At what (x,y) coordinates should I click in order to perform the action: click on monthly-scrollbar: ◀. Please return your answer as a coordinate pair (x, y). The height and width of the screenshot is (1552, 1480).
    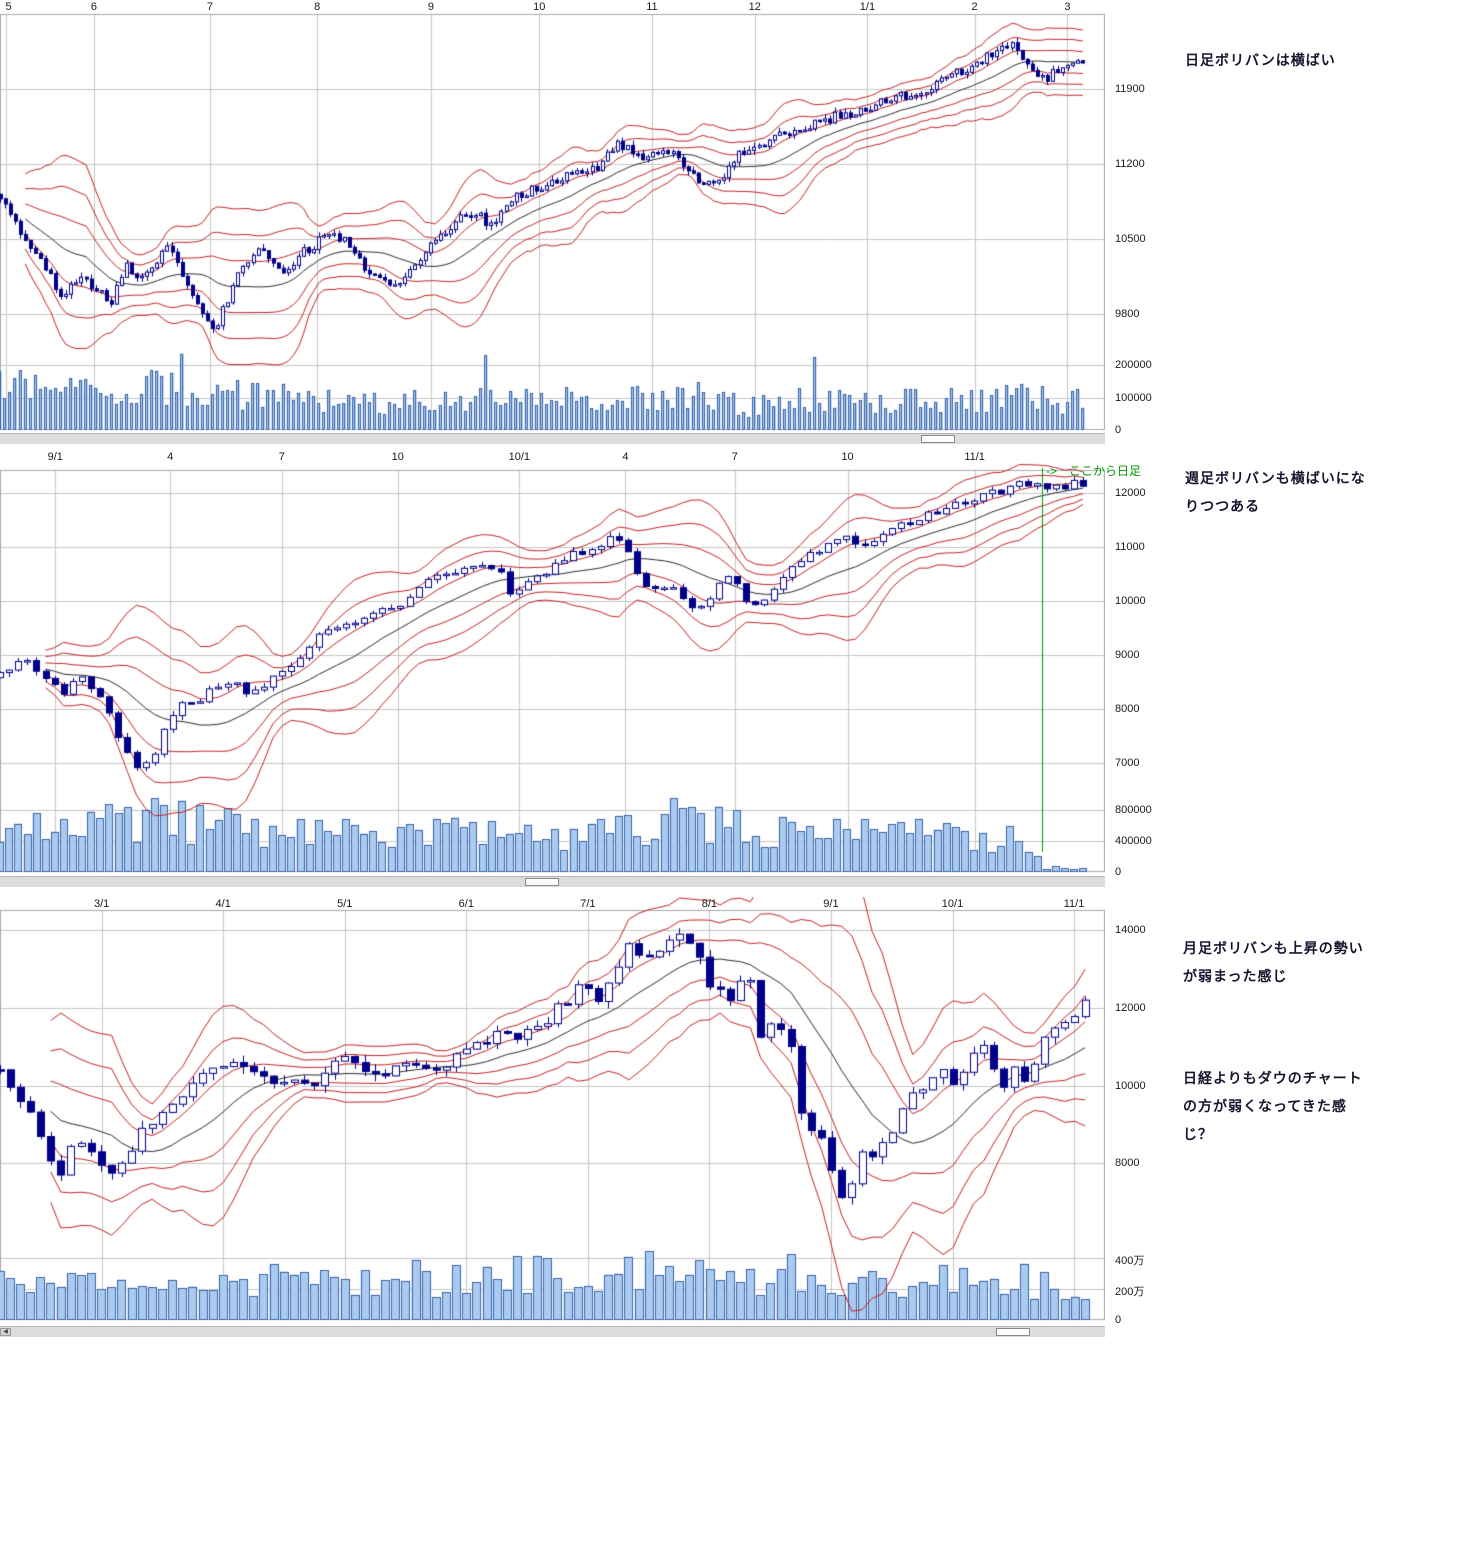
    Looking at the image, I should click on (552, 1331).